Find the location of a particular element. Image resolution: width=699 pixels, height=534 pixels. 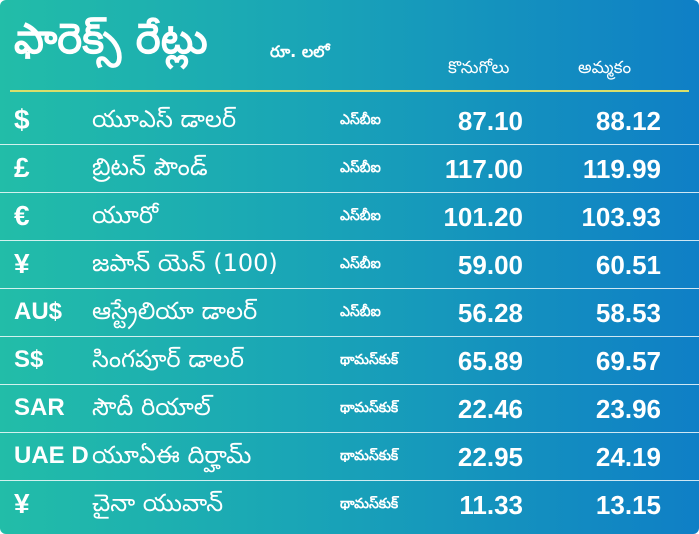

currency-symbol: UAE D is located at coordinates (51, 455).